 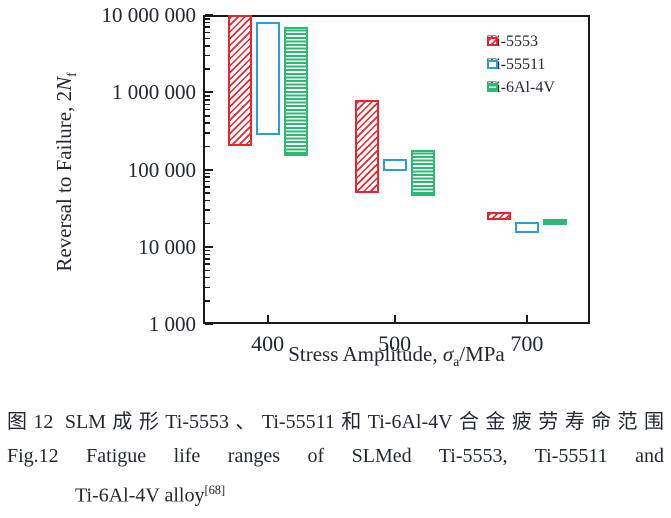 What do you see at coordinates (512, 41) in the screenshot?
I see `legend-label-ti-5553: Ti-5553` at bounding box center [512, 41].